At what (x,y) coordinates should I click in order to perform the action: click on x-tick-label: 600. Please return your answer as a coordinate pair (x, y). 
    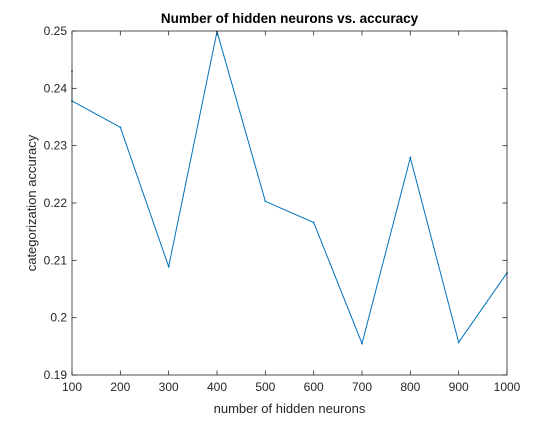
    Looking at the image, I should click on (314, 387).